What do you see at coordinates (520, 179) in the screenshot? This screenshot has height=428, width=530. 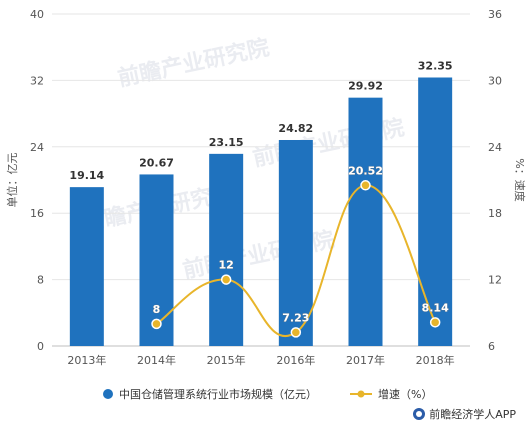 I see `y2-axis-title: %：速度` at bounding box center [520, 179].